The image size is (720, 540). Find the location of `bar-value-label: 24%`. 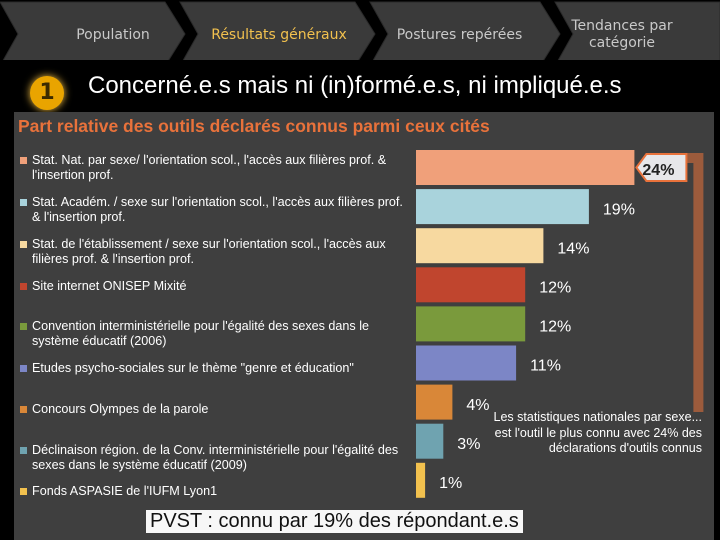

bar-value-label: 24% is located at coordinates (658, 170).